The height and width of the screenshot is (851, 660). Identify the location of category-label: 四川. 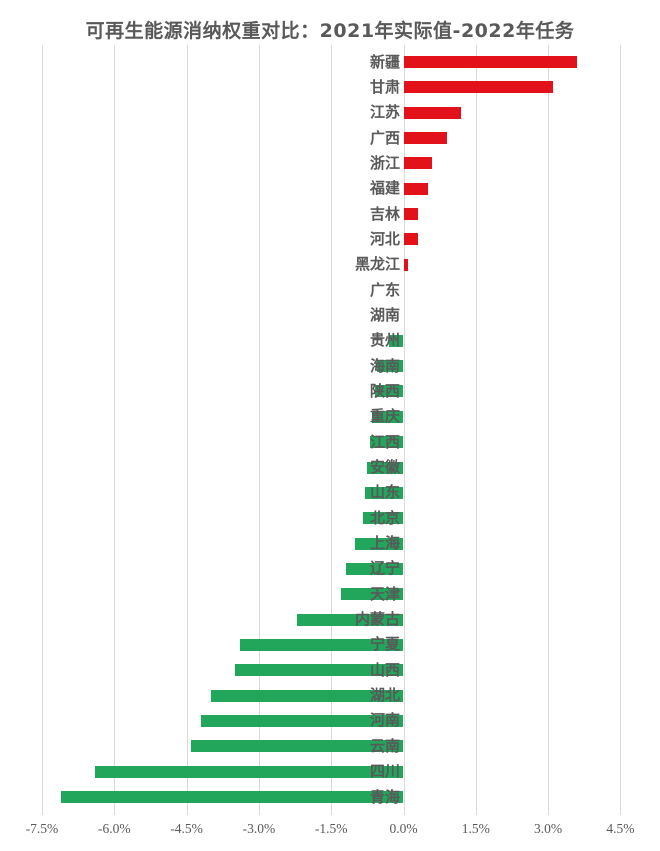
(384, 771).